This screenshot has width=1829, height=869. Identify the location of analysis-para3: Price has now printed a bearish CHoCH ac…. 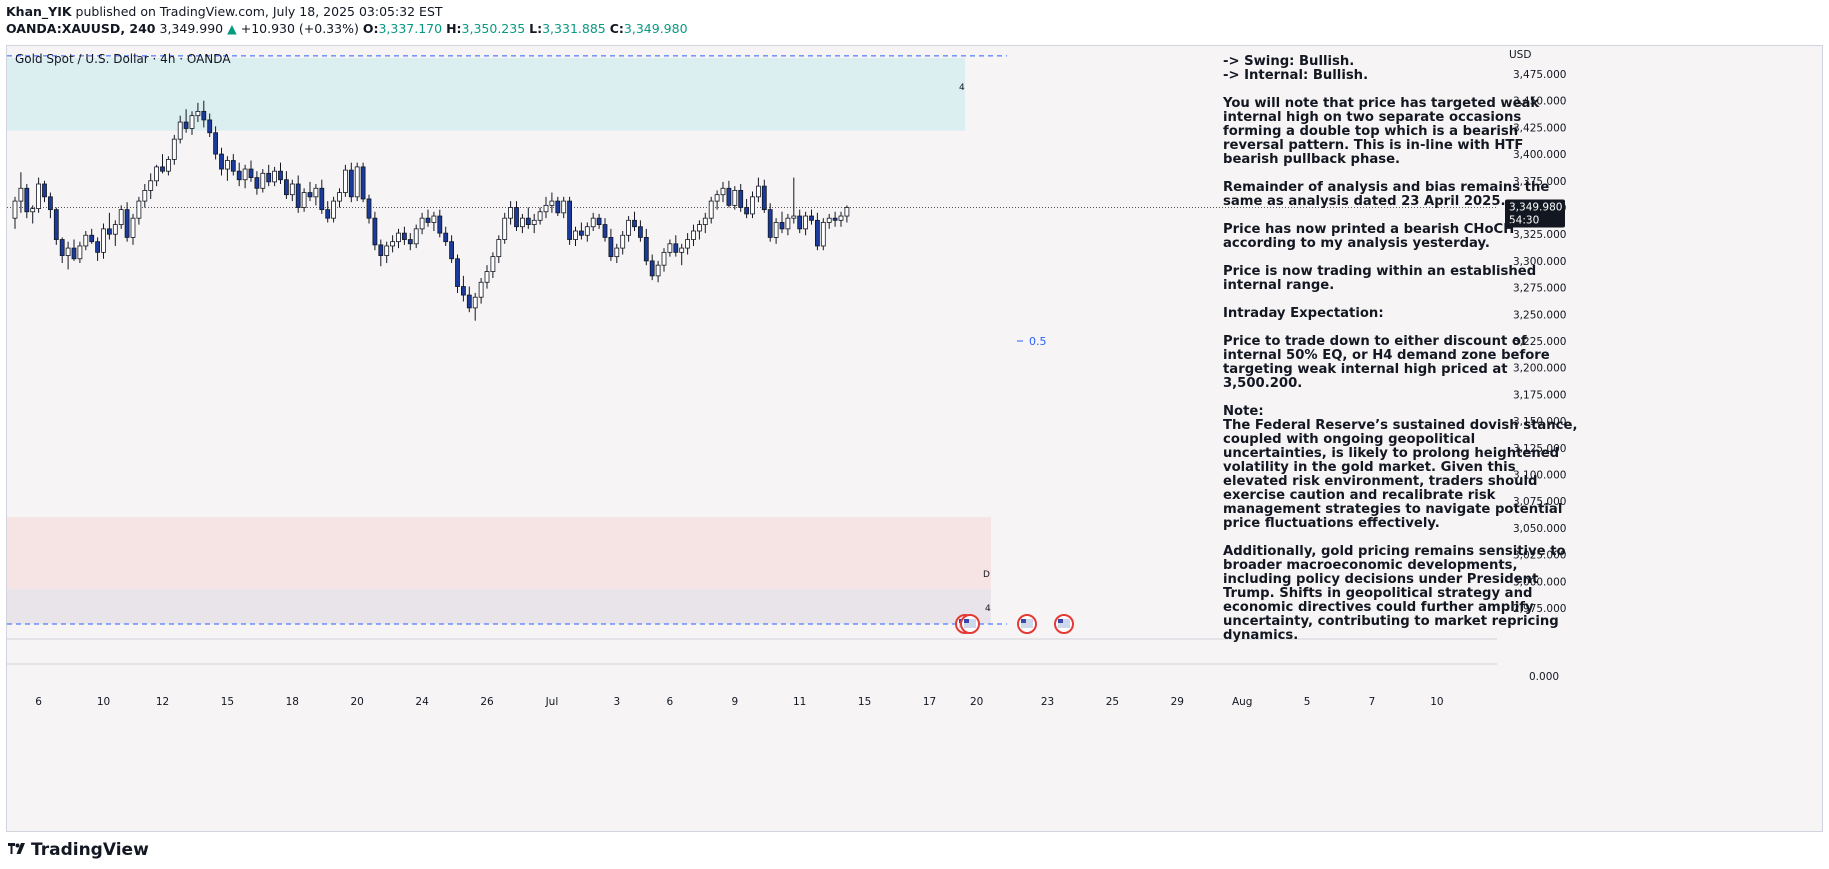
(1369, 236).